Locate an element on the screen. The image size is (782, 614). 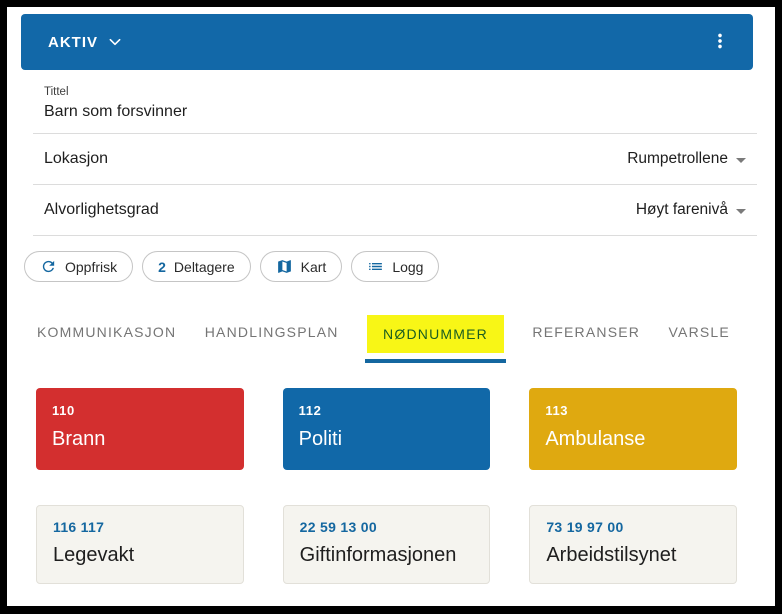
title-field-value: Barn som forsvinner is located at coordinates (116, 111).